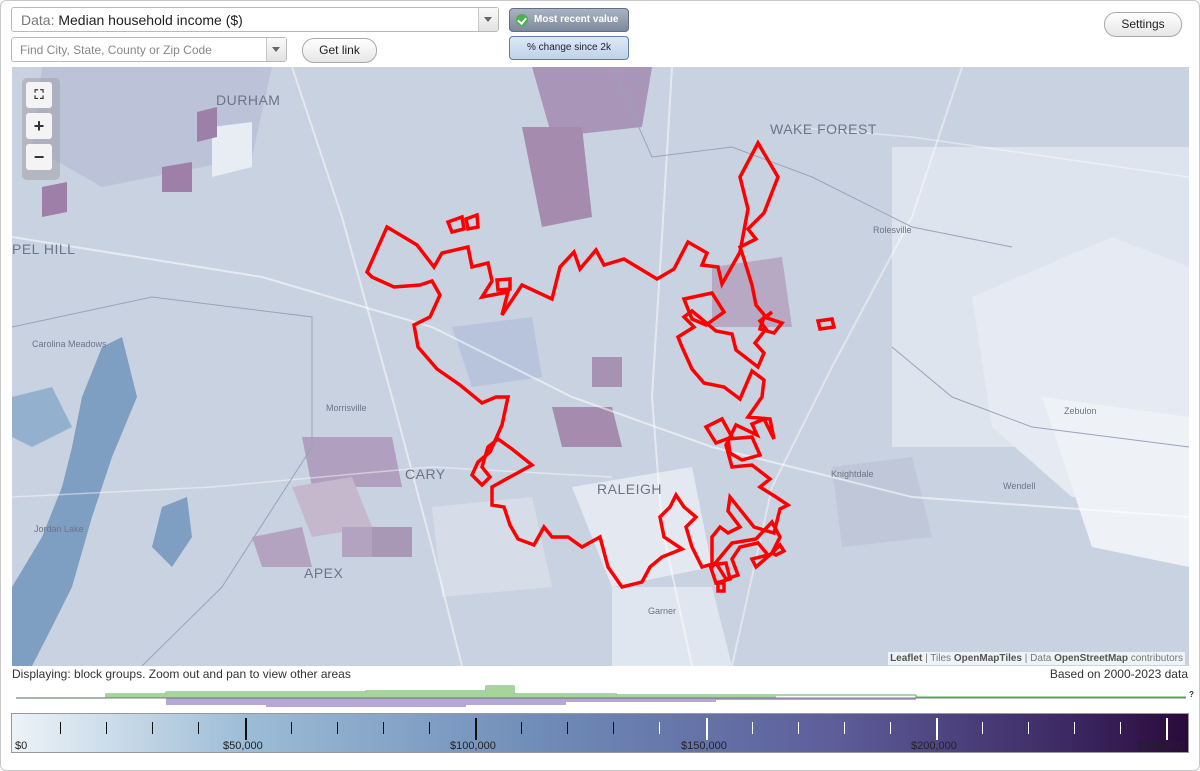  What do you see at coordinates (339, 50) in the screenshot?
I see `get-link-button: Get link` at bounding box center [339, 50].